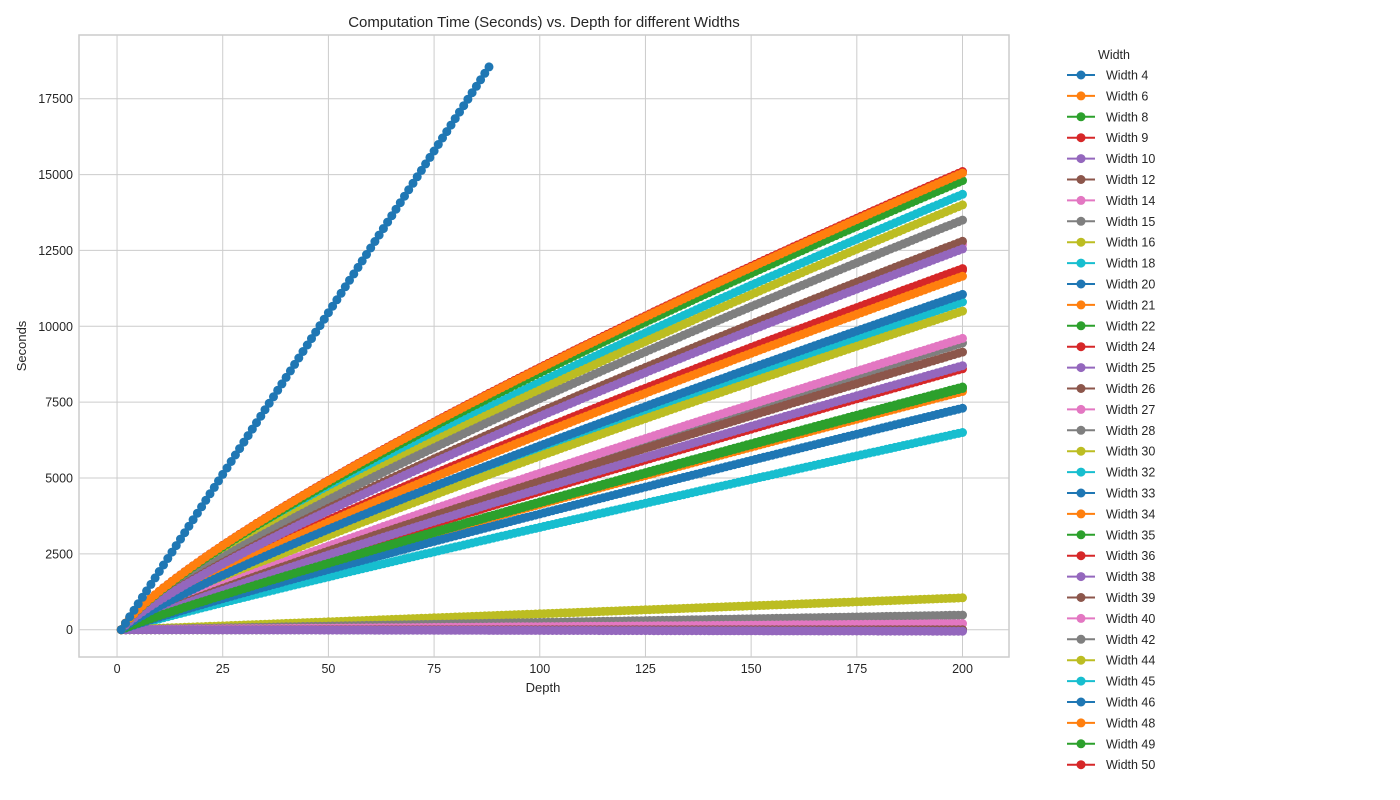 The width and height of the screenshot is (1400, 800). Describe the element at coordinates (55, 251) in the screenshot. I see `y-tick-label: 12500` at that location.